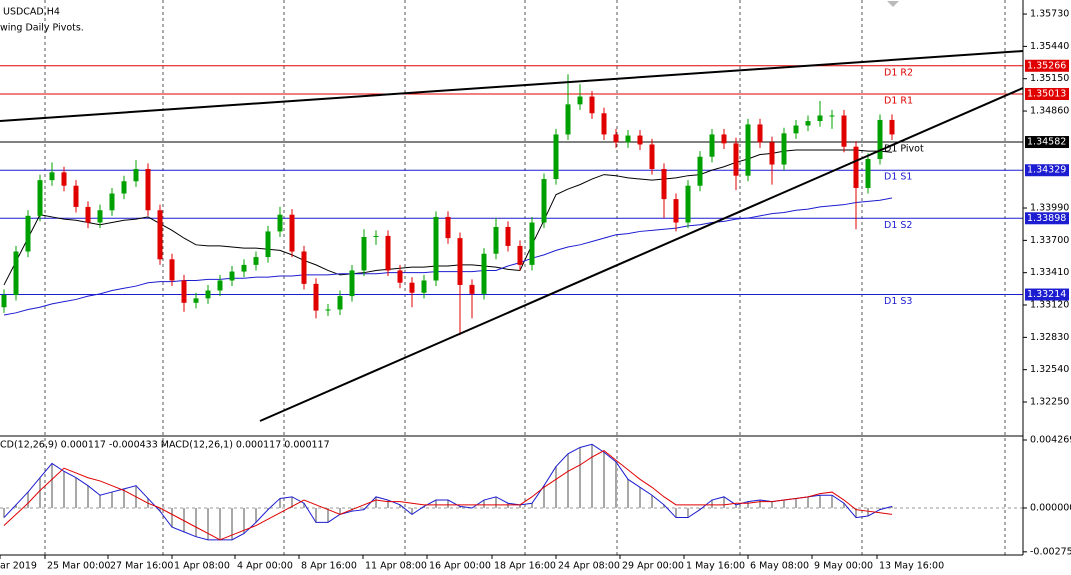 The height and width of the screenshot is (575, 1071). I want to click on level-name: D1 S2, so click(898, 225).